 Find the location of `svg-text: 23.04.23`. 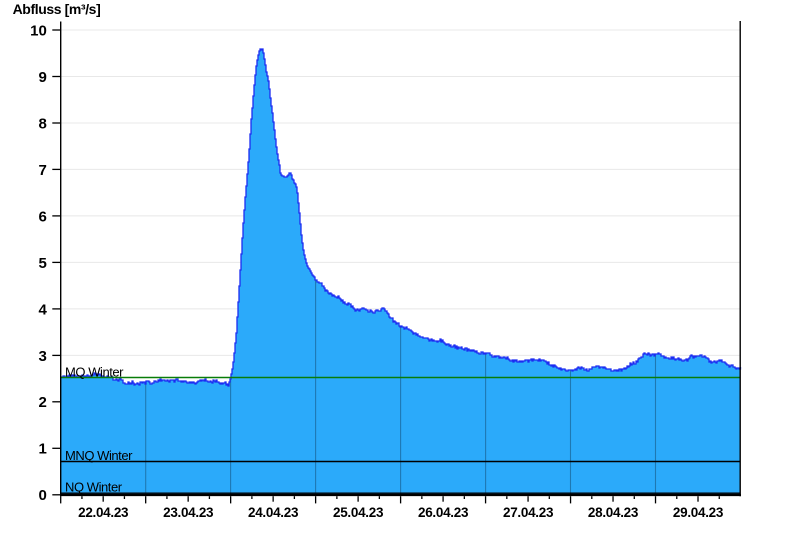

svg-text: 23.04.23 is located at coordinates (188, 512).